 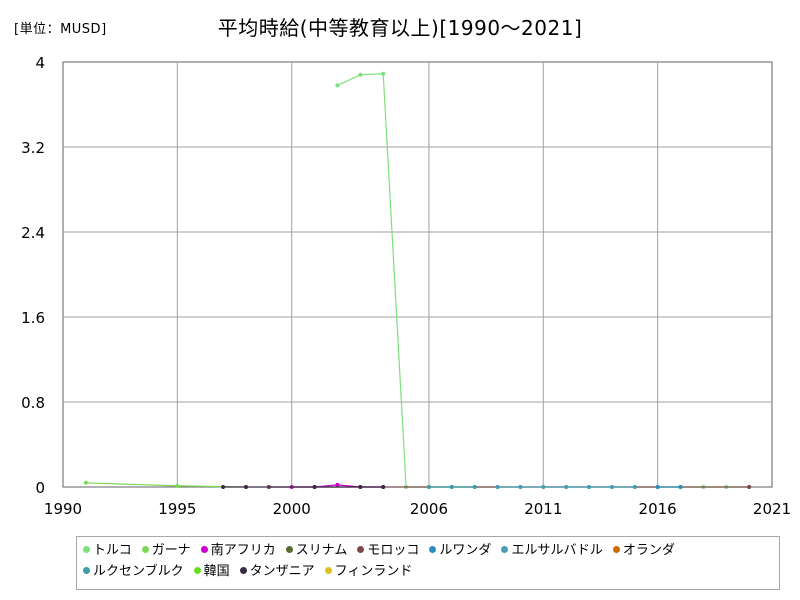 I want to click on y-tick-label: 4, so click(x=40, y=63).